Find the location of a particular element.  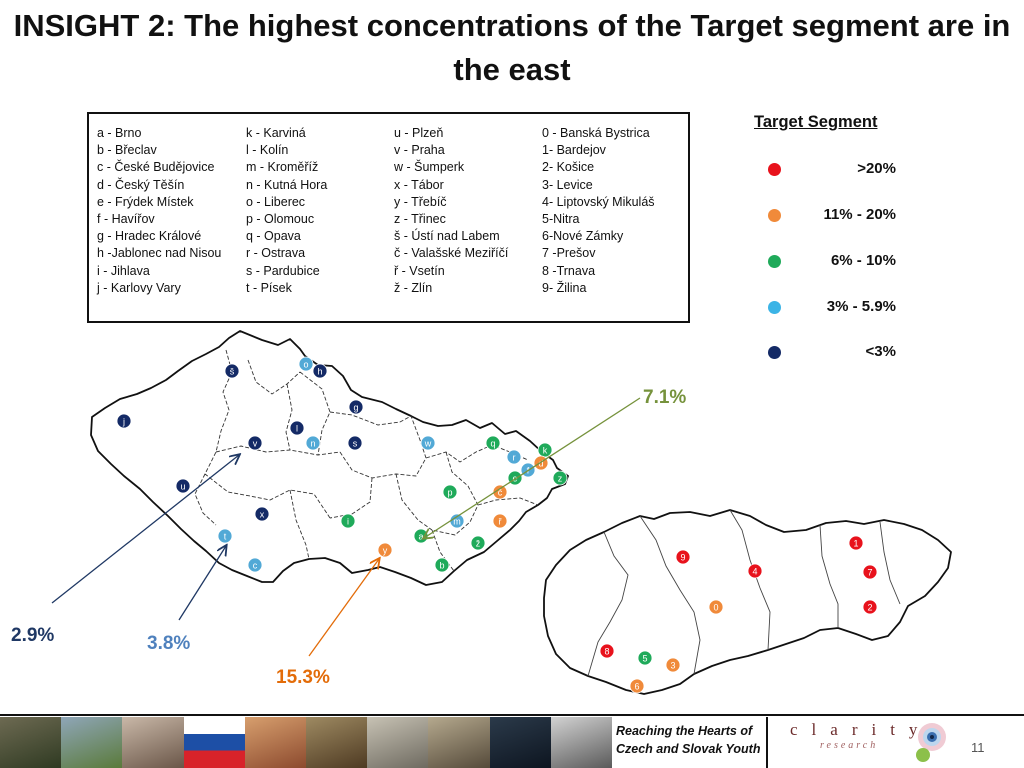

segment-legend-item: <3% is located at coordinates (830, 353).